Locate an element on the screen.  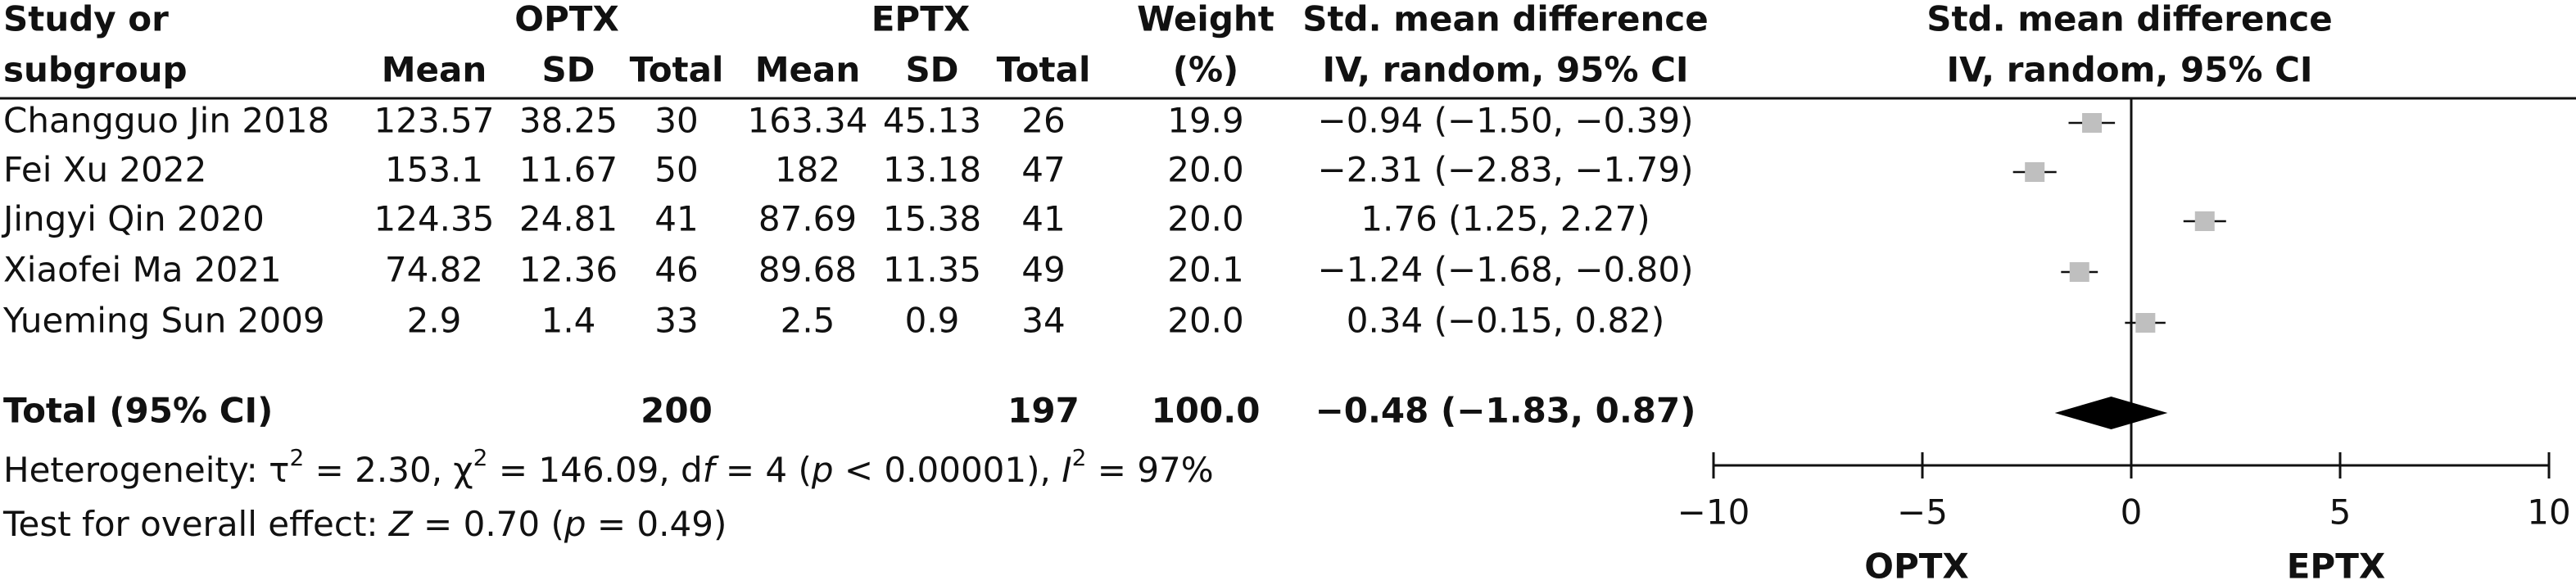
footnote-part: I is located at coordinates (1066, 470).